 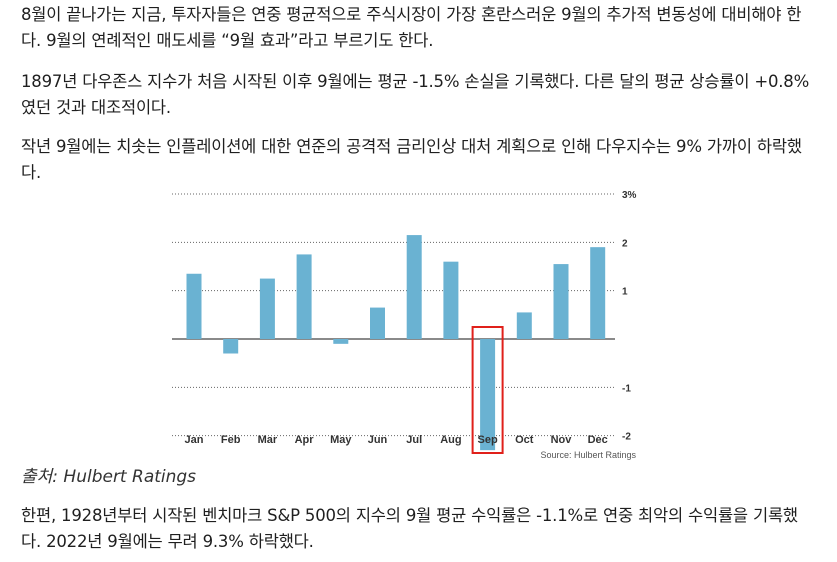 What do you see at coordinates (488, 440) in the screenshot?
I see `x-tick-label: Sep` at bounding box center [488, 440].